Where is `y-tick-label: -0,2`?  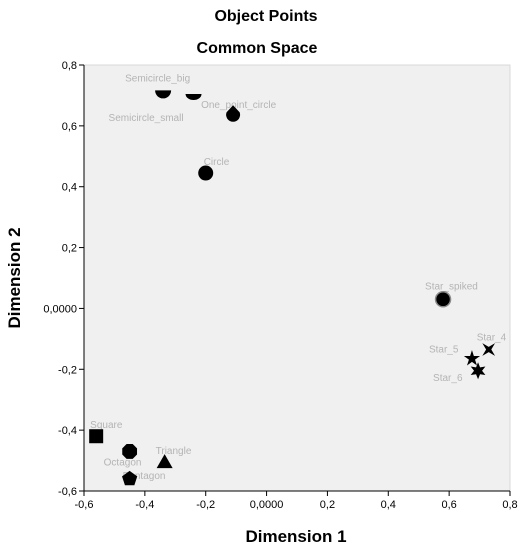 y-tick-label: -0,2 is located at coordinates (67, 370).